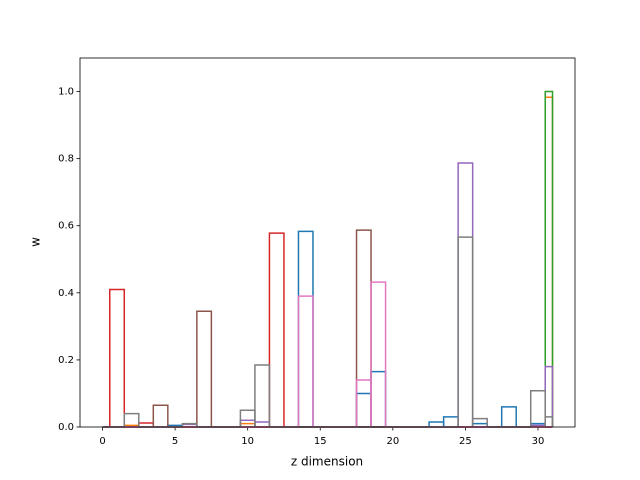 This screenshot has height=480, width=640. What do you see at coordinates (66, 226) in the screenshot?
I see `y-tick-label: 0.6` at bounding box center [66, 226].